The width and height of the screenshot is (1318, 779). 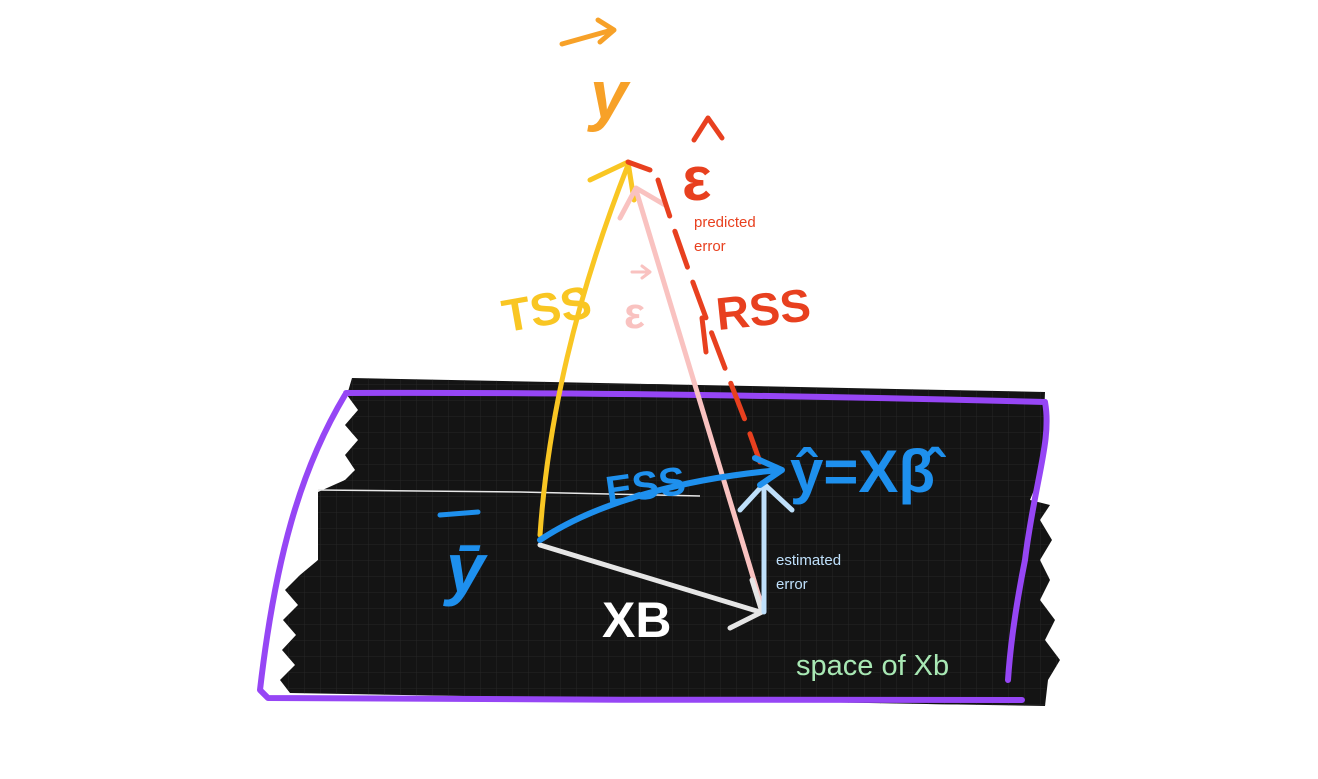 What do you see at coordinates (465, 568) in the screenshot?
I see `y-bar-glyph: ȳ` at bounding box center [465, 568].